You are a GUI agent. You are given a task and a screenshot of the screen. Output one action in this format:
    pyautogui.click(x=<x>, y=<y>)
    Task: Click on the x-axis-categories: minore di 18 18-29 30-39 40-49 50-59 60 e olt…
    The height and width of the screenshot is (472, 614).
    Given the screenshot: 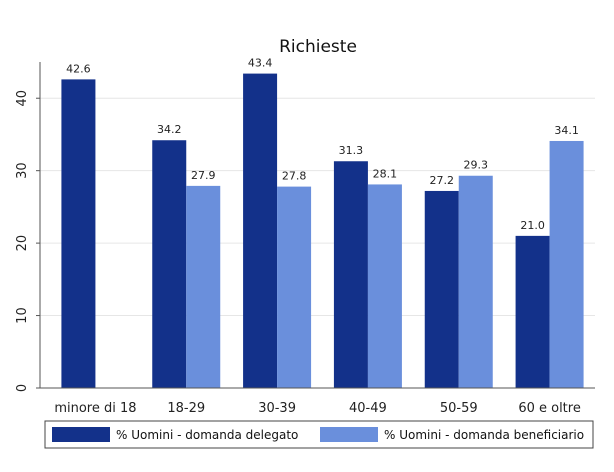 What is the action you would take?
    pyautogui.click(x=317, y=408)
    